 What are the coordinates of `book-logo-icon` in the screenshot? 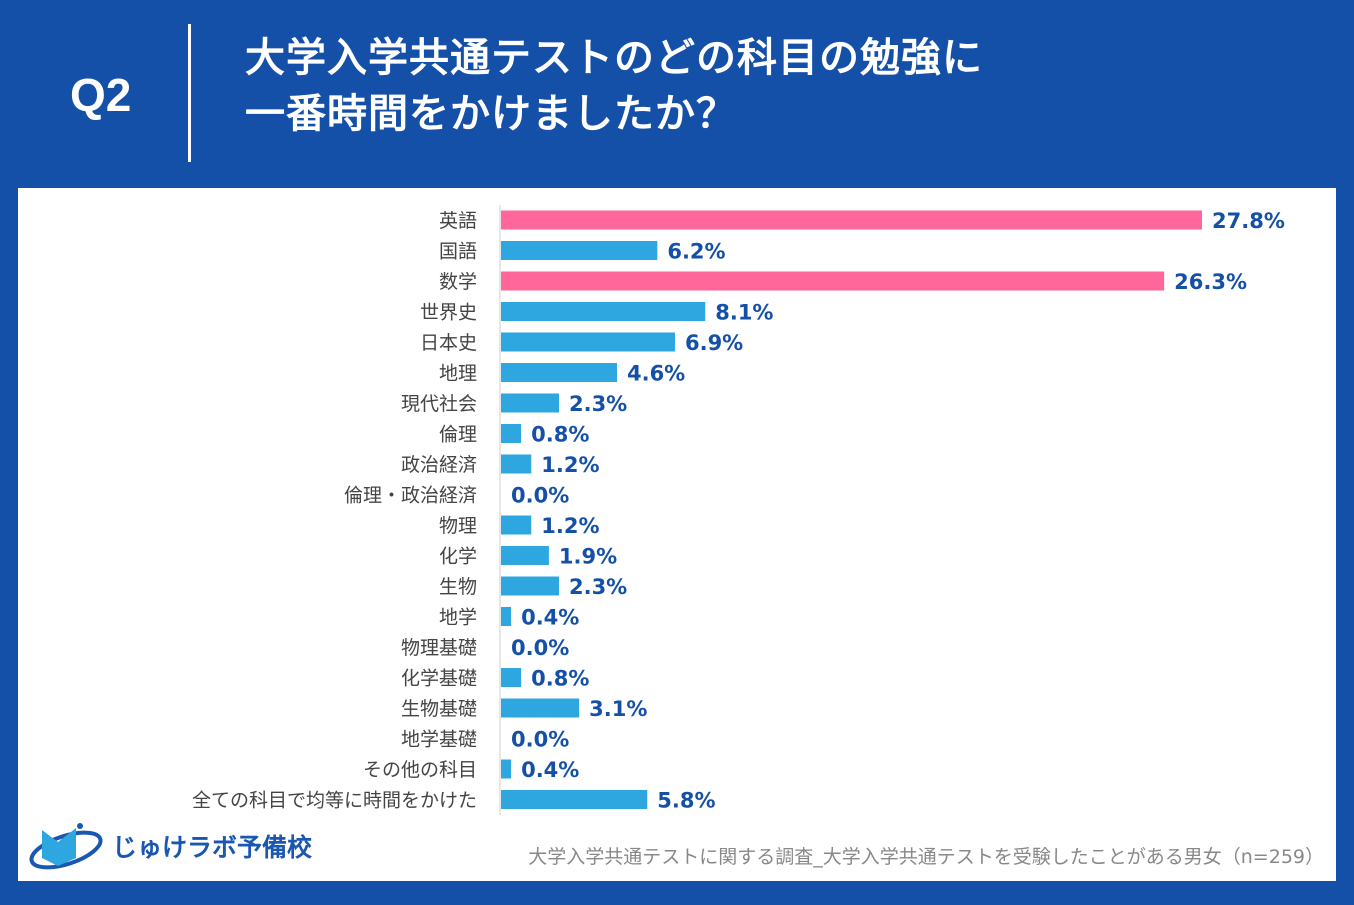 It's located at (66, 846).